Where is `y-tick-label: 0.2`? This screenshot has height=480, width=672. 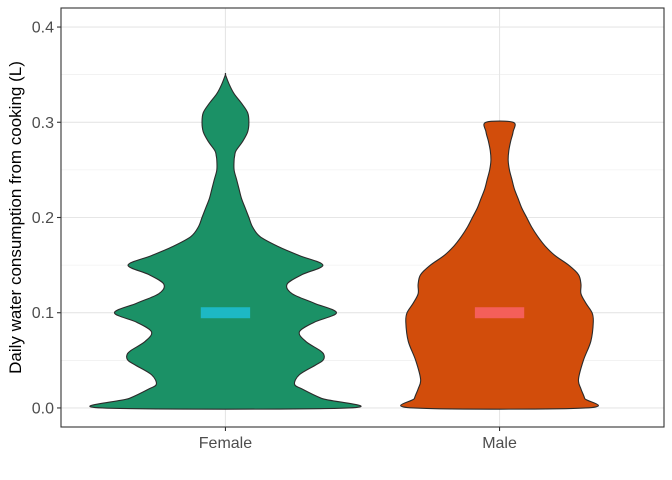
y-tick-label: 0.2 is located at coordinates (43, 218).